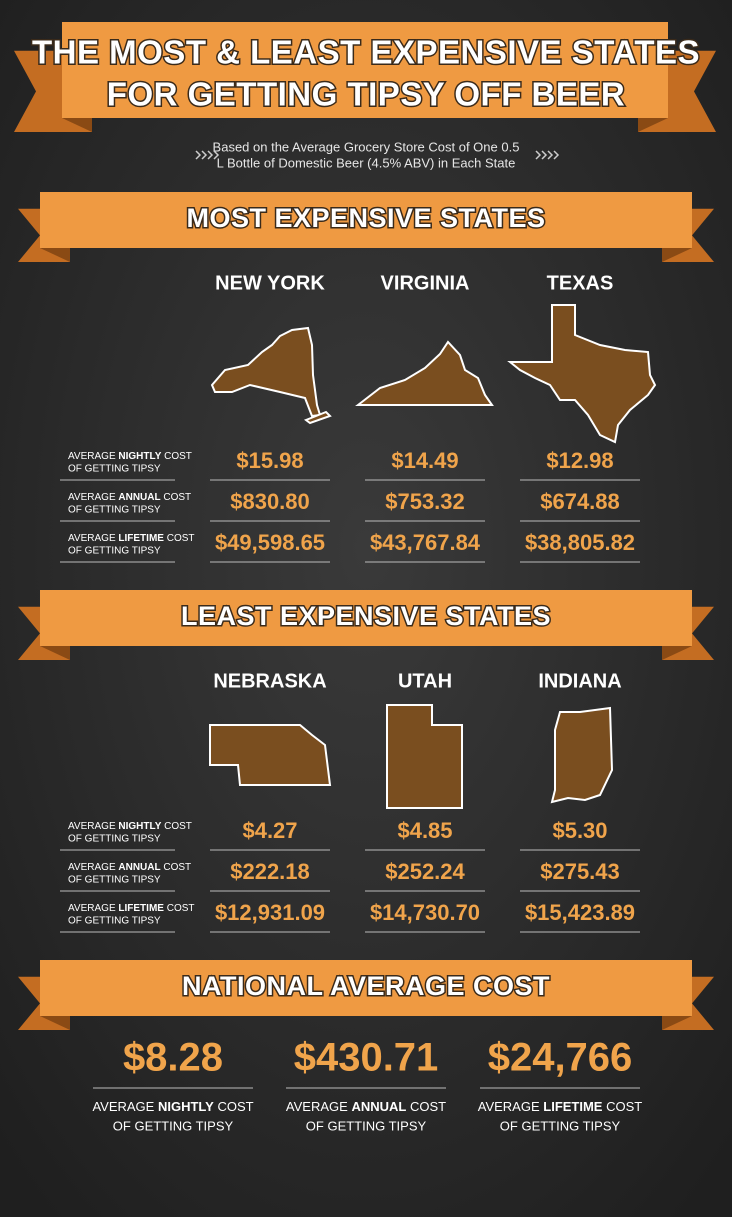  Describe the element at coordinates (425, 501) in the screenshot. I see `value: $753.32` at that location.